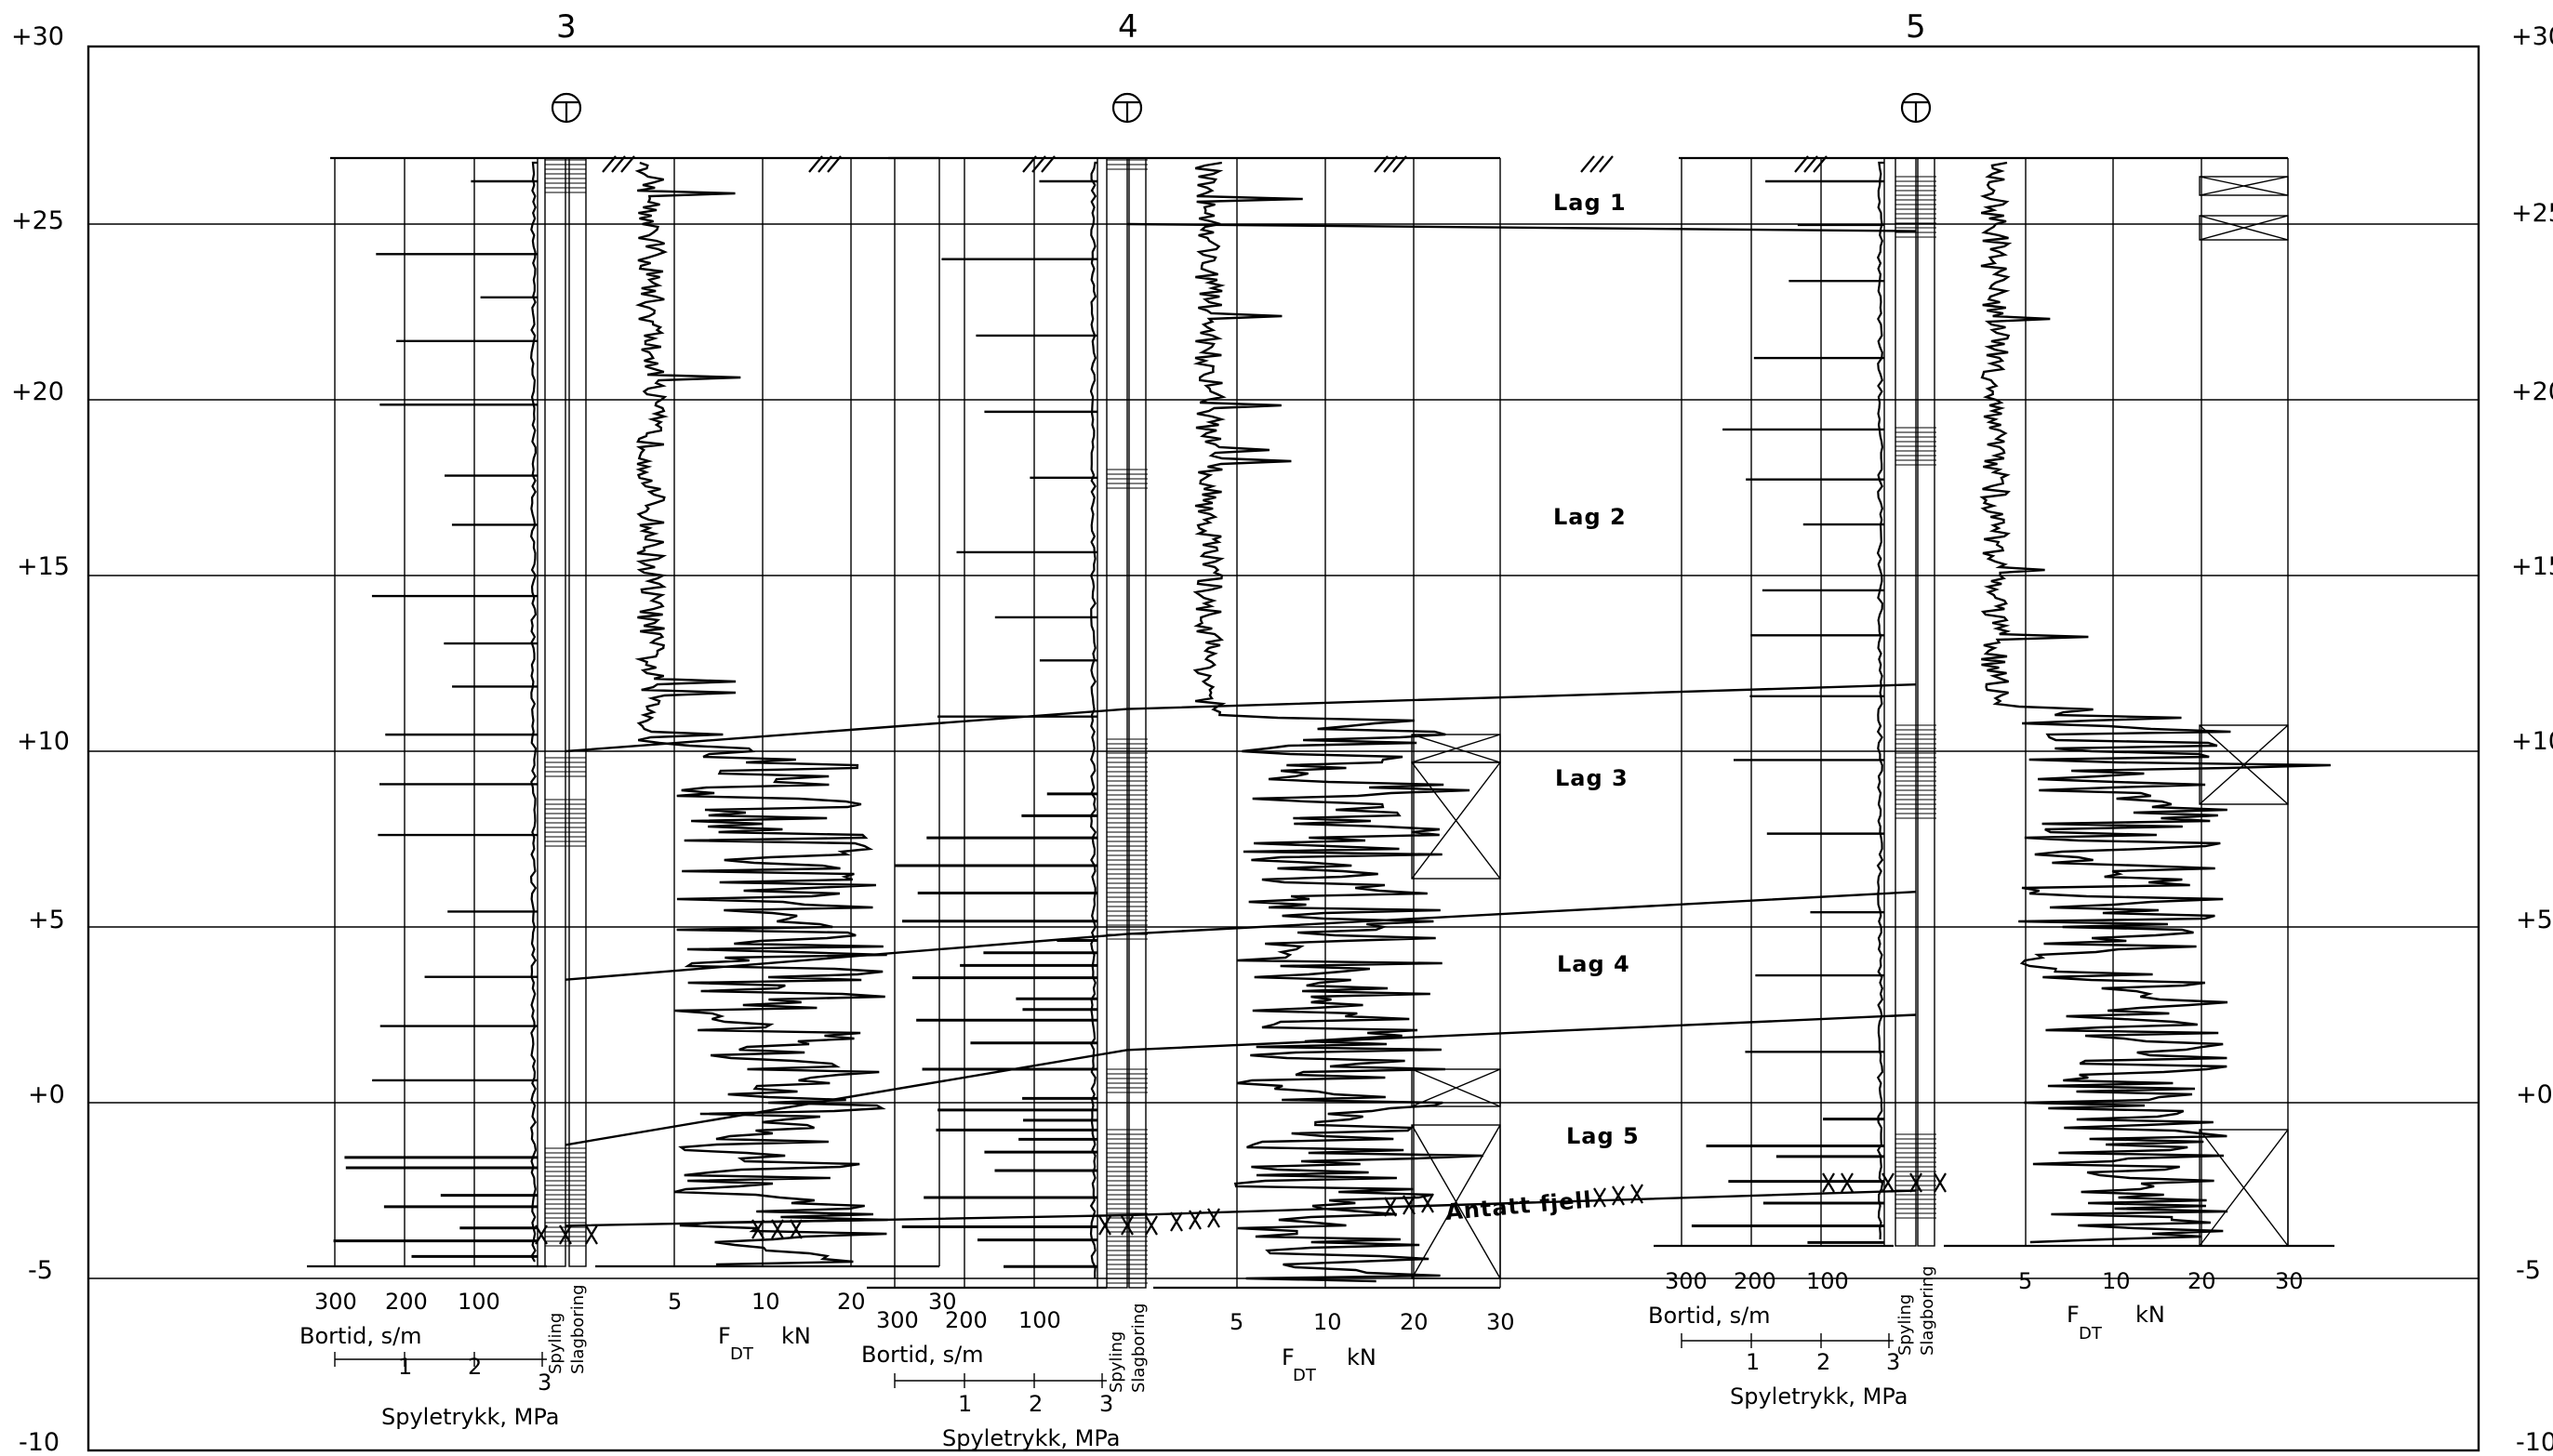  Describe the element at coordinates (2532, 36) in the screenshot. I see `elevation-label: +30` at that location.